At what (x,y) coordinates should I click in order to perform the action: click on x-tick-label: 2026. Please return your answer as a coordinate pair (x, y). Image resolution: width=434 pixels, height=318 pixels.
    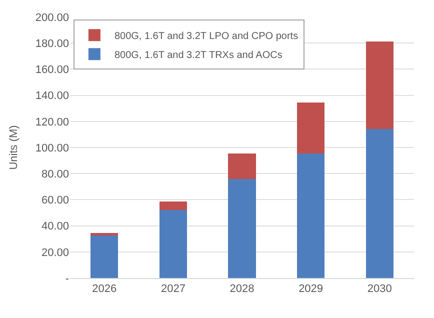
    Looking at the image, I should click on (104, 289).